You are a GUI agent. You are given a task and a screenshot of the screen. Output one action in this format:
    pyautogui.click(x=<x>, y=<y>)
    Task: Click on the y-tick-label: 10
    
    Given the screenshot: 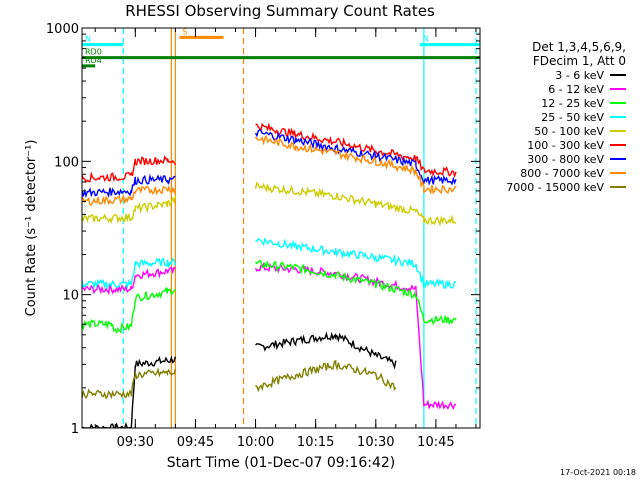 What is the action you would take?
    pyautogui.click(x=70, y=296)
    